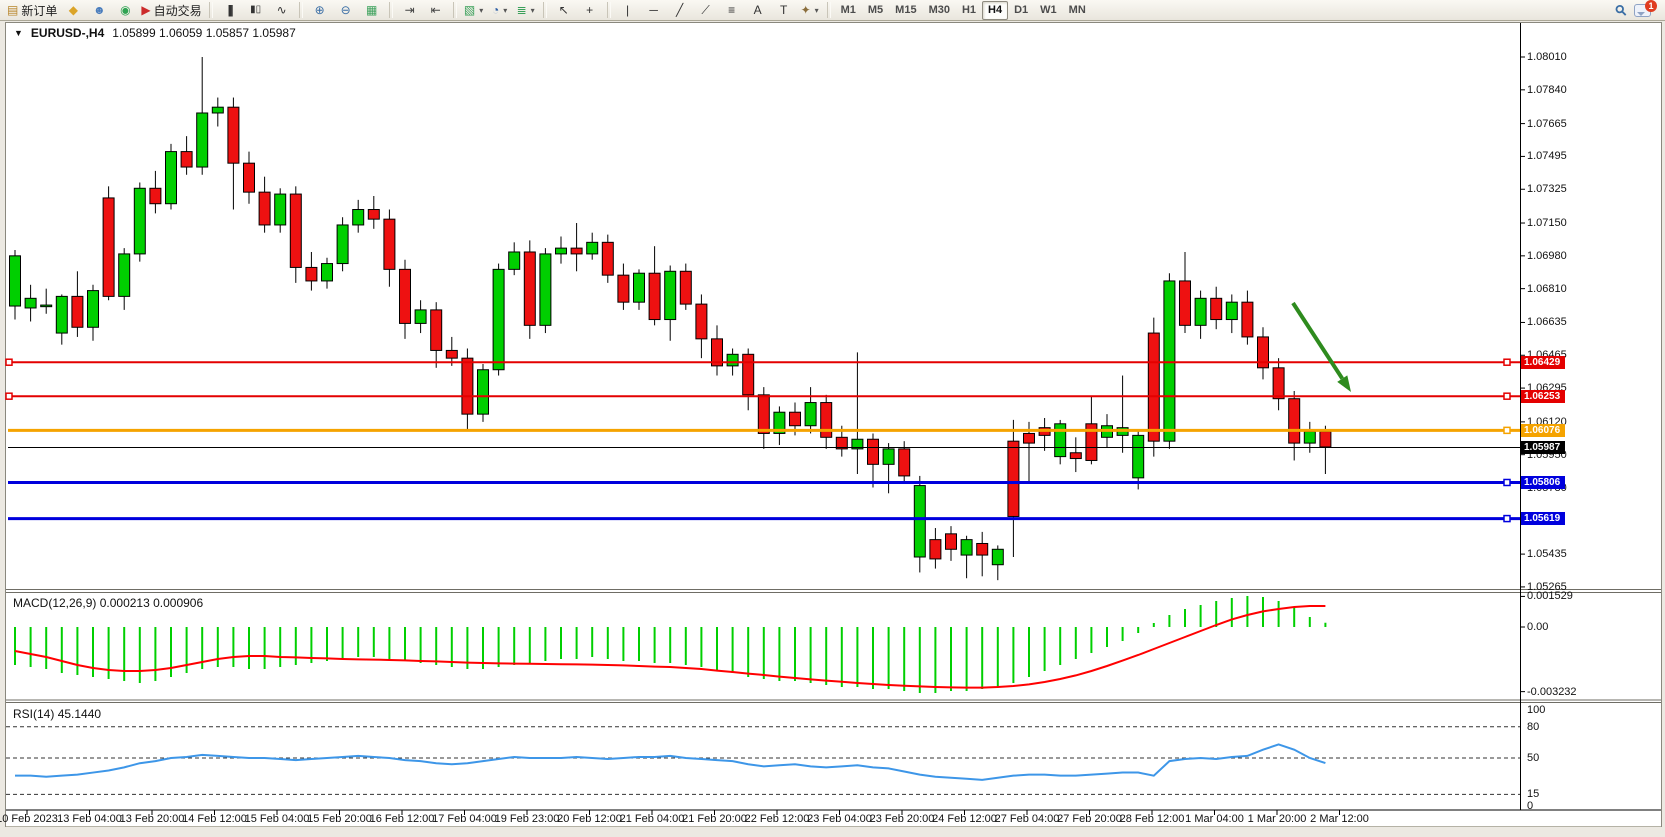 The height and width of the screenshot is (837, 1665). What do you see at coordinates (1048, 10) in the screenshot?
I see `timeframe-w1-button: W1` at bounding box center [1048, 10].